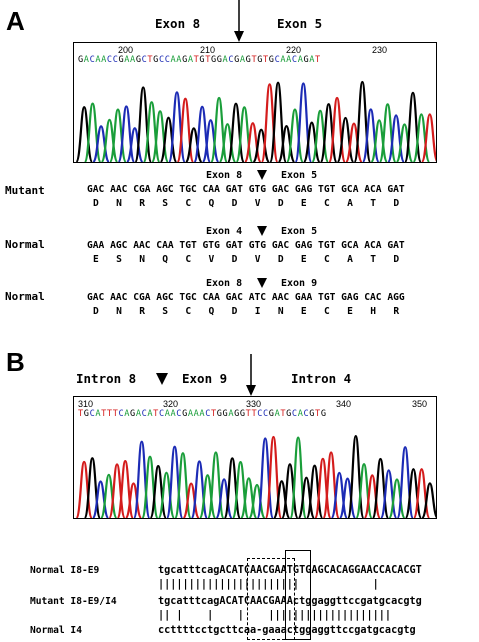 This screenshot has height=642, width=479. What do you see at coordinates (271, 599) in the screenshot?
I see `dashed-highlight-box` at bounding box center [271, 599].